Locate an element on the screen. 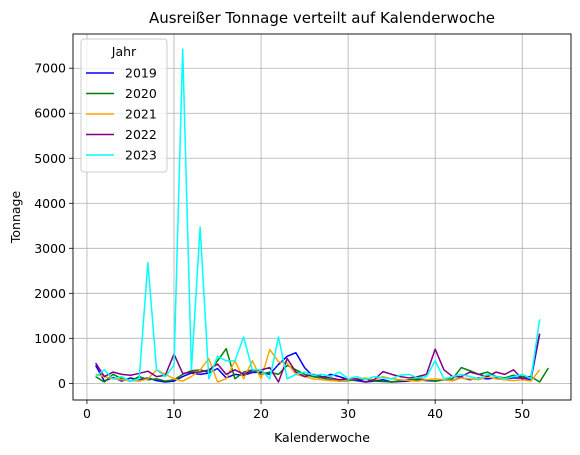 Image resolution: width=580 pixels, height=455 pixels. legend-label: 2022 is located at coordinates (141, 134).